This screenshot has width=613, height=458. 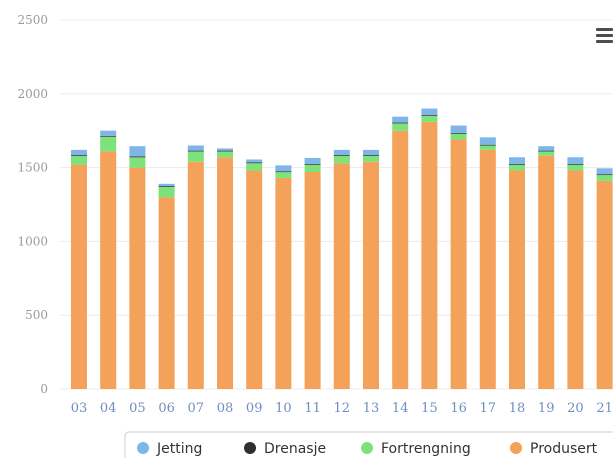 What do you see at coordinates (429, 408) in the screenshot?
I see `x-tick-label: 15` at bounding box center [429, 408].